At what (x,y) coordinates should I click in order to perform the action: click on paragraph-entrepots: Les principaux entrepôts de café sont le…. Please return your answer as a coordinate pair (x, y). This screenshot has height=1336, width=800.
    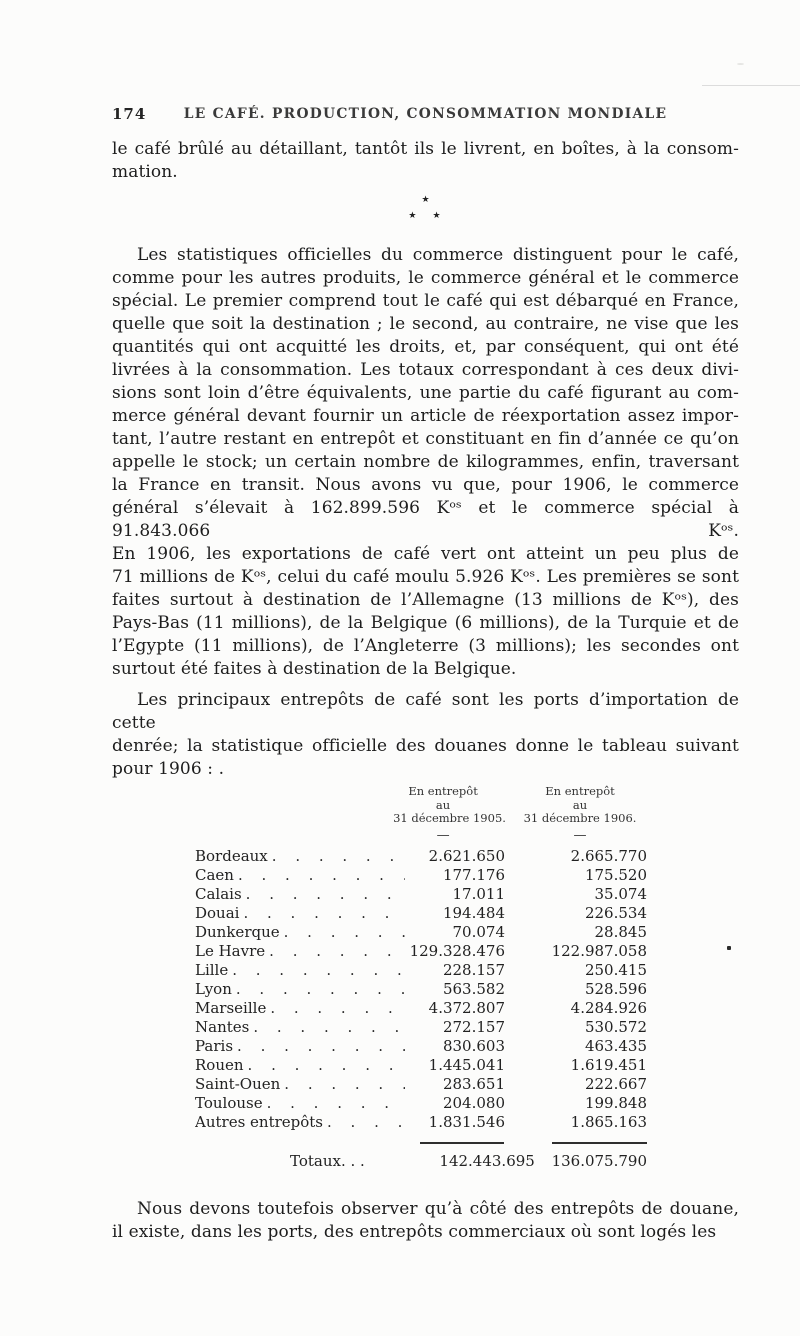
    Looking at the image, I should click on (425, 735).